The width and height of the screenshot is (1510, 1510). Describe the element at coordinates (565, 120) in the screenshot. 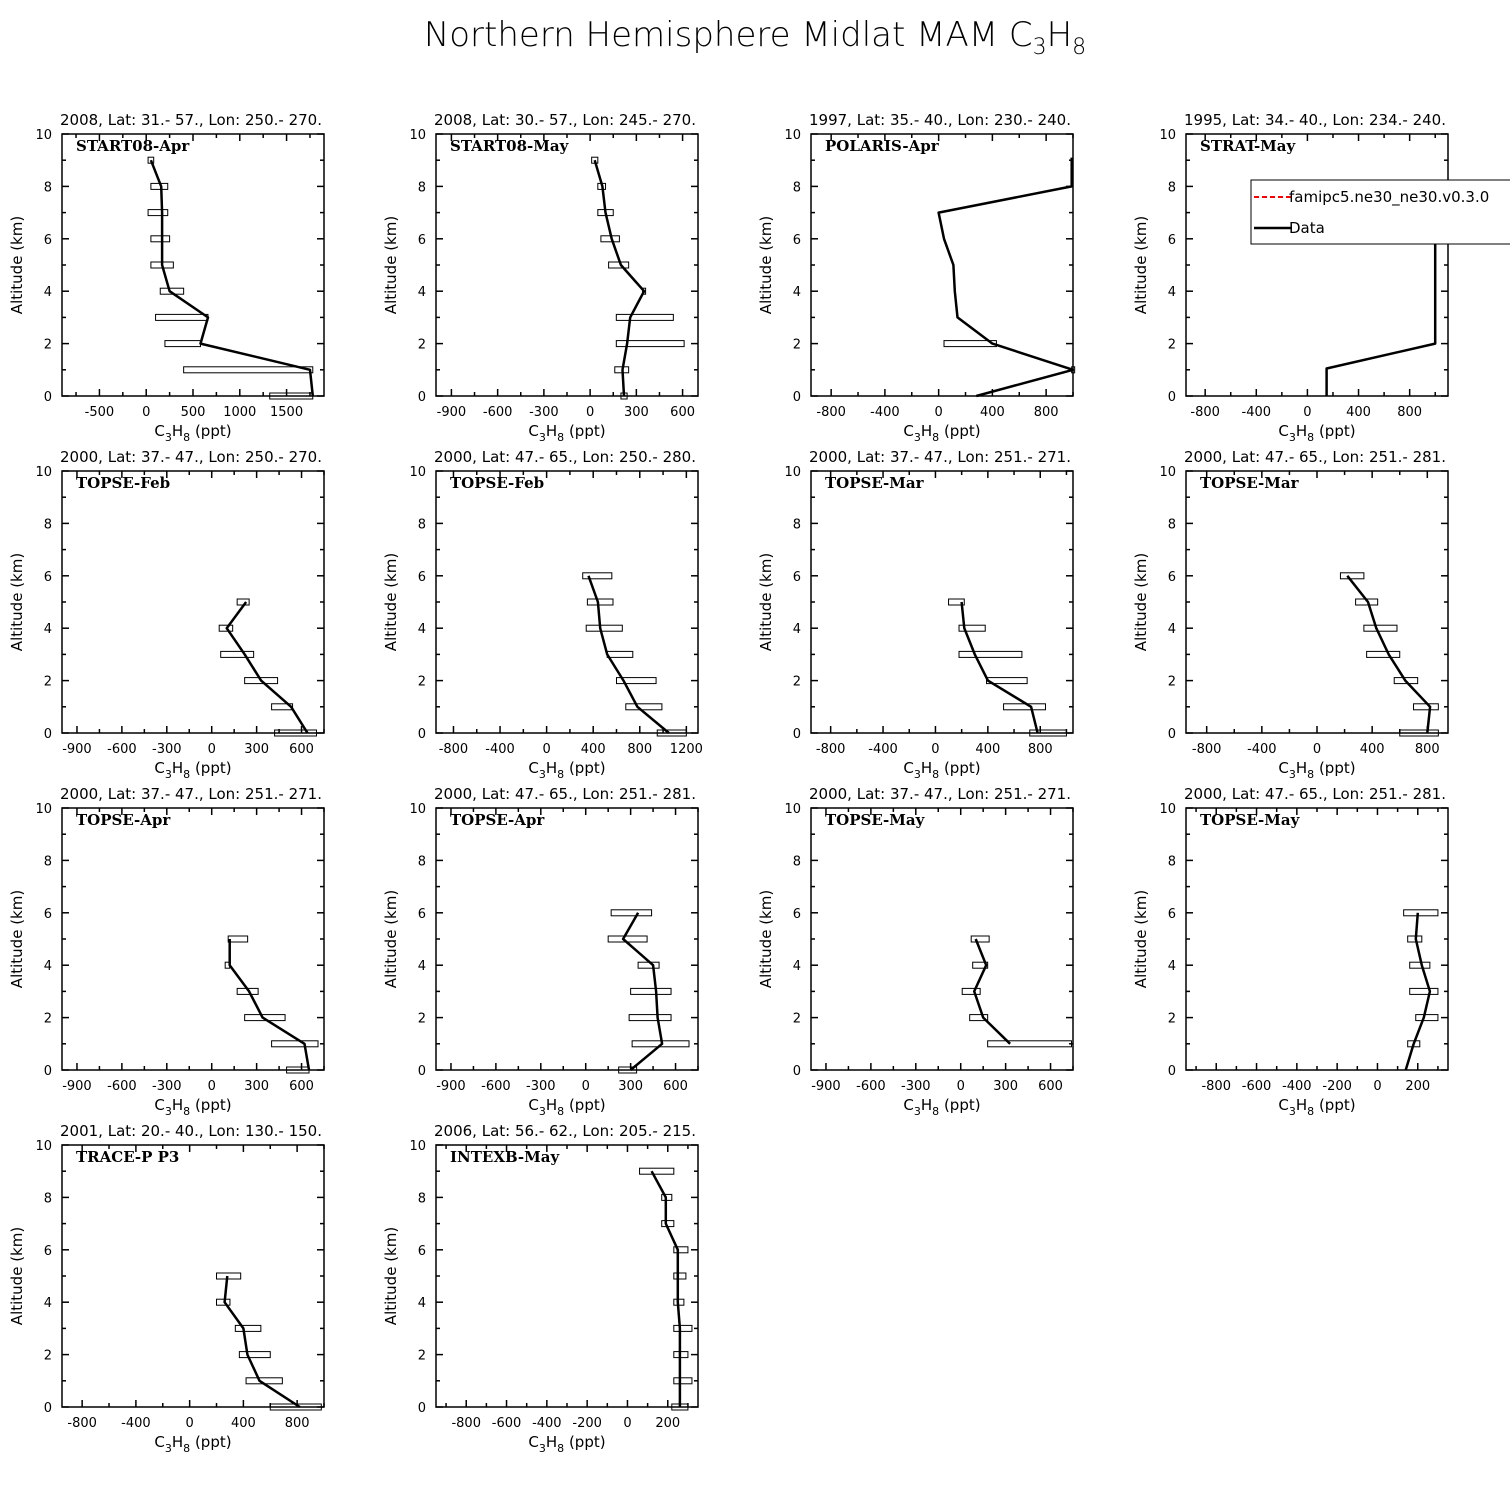

I see `panel-title: 2008, Lat: 30.- 57., Lon: 245.- 270.` at that location.